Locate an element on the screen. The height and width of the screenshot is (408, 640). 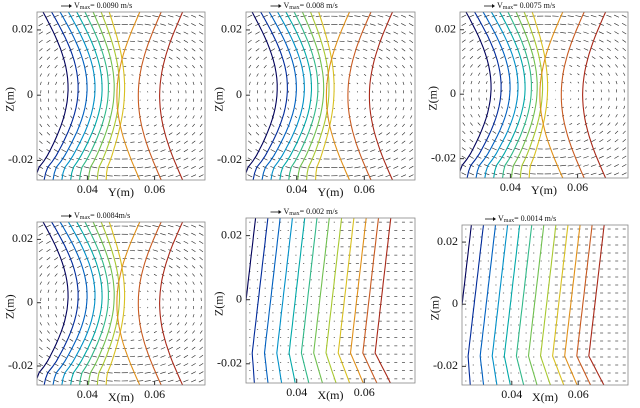
vector-symbol: V is located at coordinates (287, 5).